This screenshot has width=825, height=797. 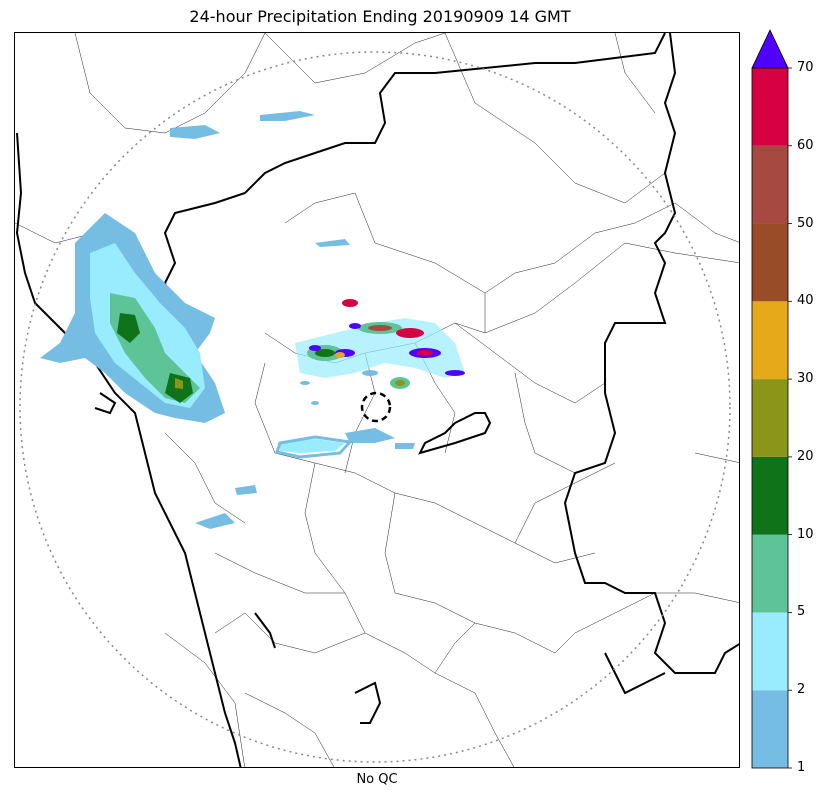 I want to click on colorbar-tick-label: 60, so click(x=805, y=145).